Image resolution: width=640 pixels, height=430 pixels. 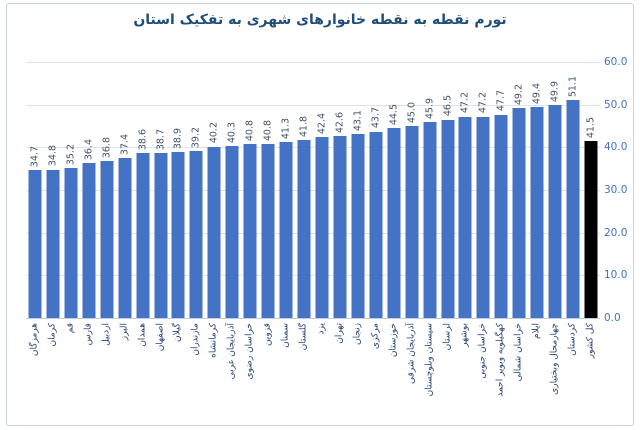 What do you see at coordinates (537, 373) in the screenshot?
I see `x-label-slot: ایلام` at bounding box center [537, 373].